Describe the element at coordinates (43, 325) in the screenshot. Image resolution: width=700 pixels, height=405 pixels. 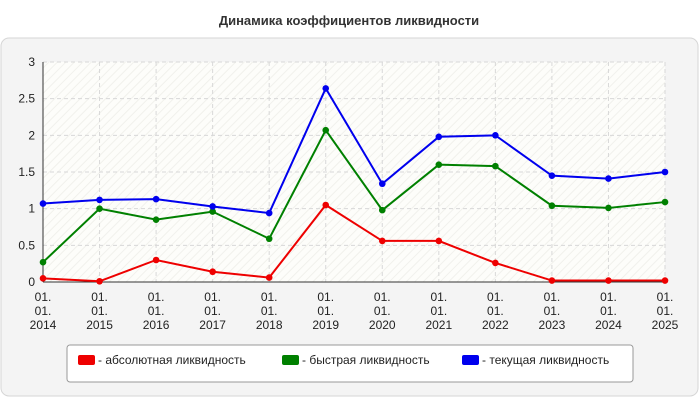
I see `x-tick-label-line: 2014` at that location.